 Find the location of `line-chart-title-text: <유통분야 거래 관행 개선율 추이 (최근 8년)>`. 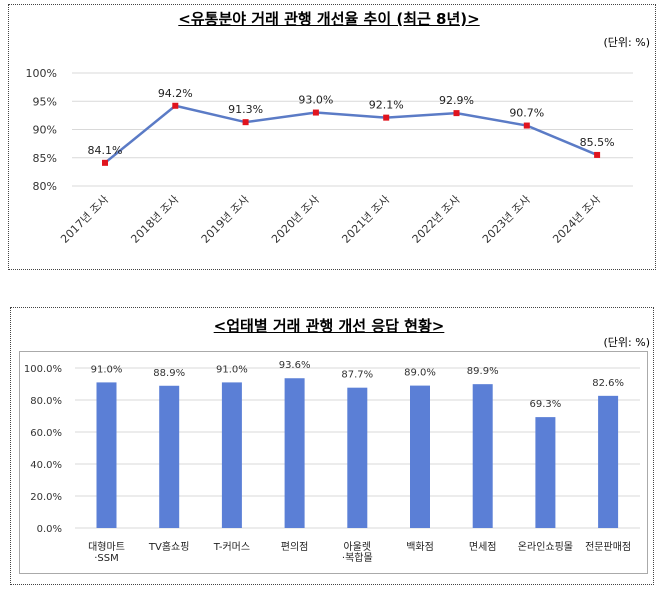

line-chart-title-text: <유통분야 거래 관행 개선율 추이 (최근 8년)> is located at coordinates (329, 19).